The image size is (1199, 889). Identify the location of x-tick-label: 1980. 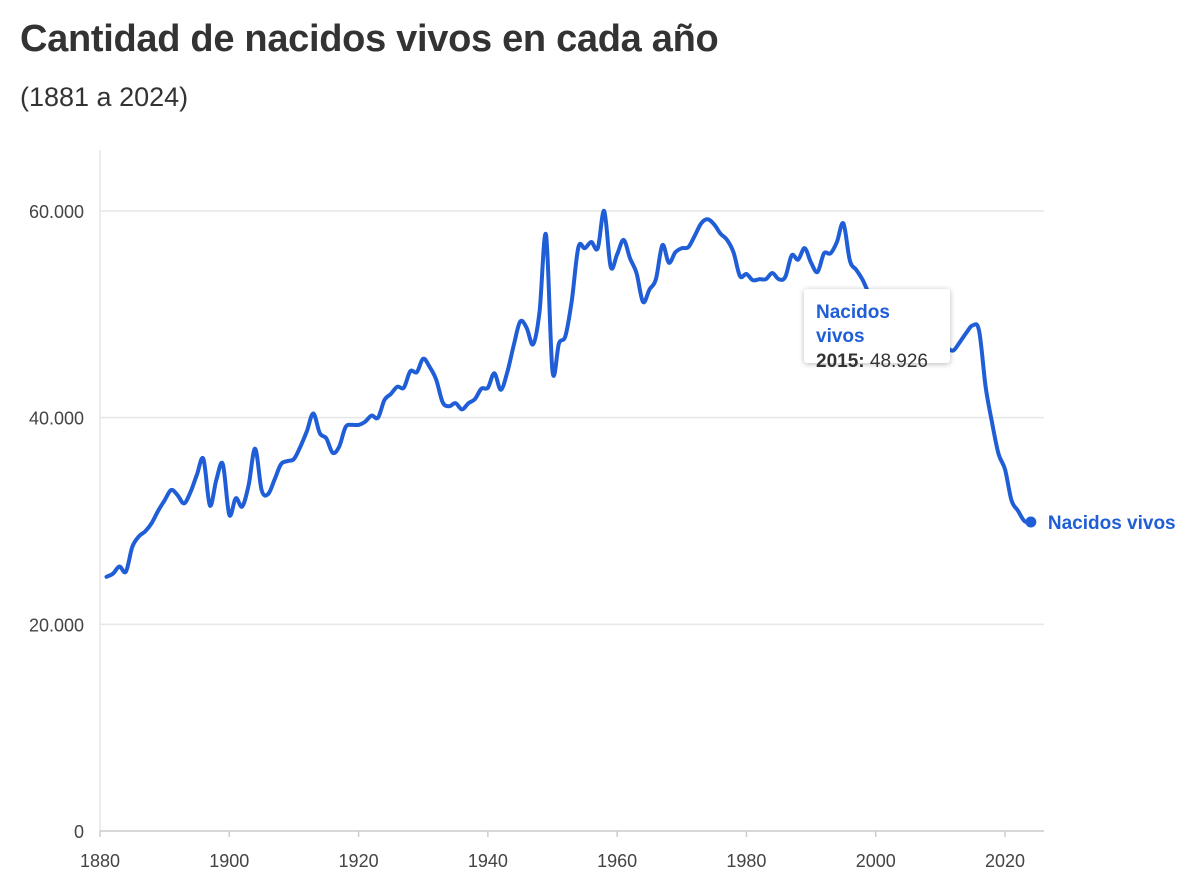
(746, 861).